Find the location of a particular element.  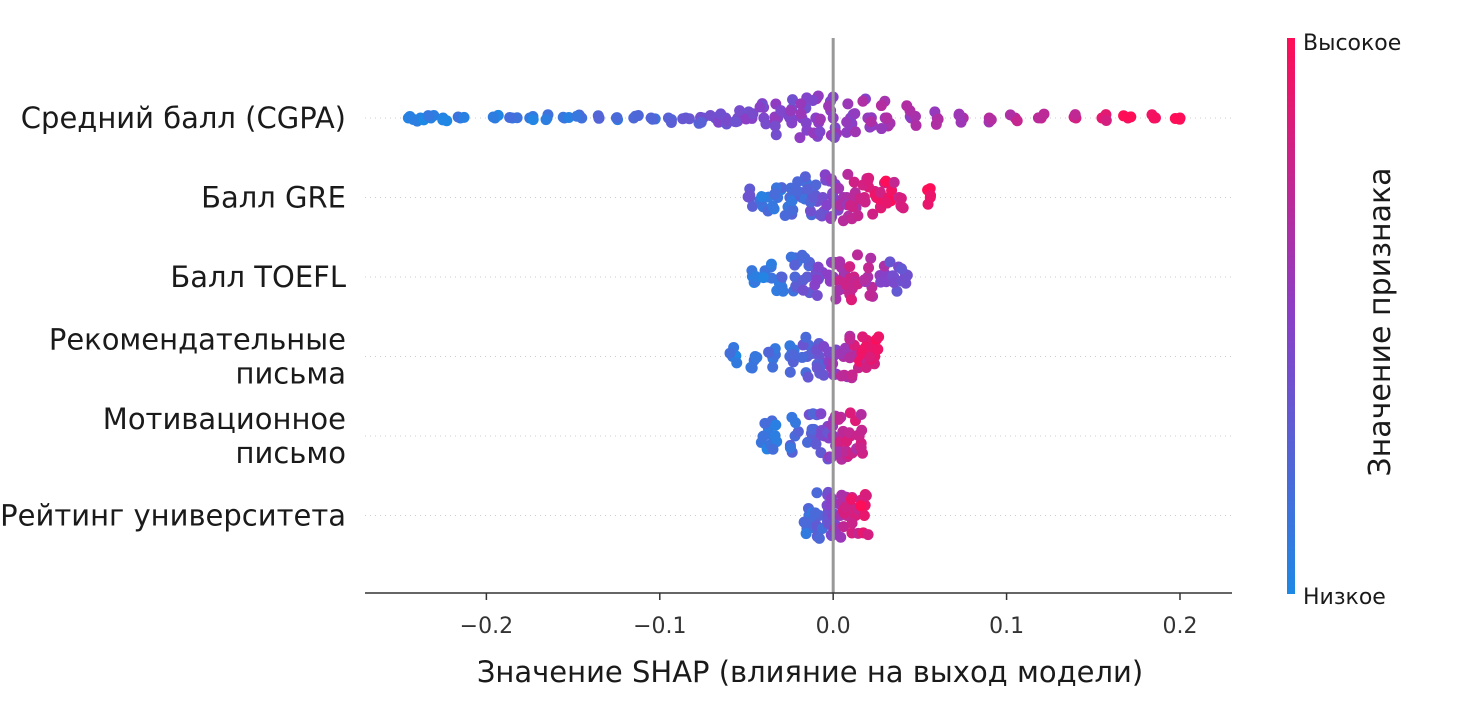

colorbar-high-label: Высокое is located at coordinates (1352, 43).